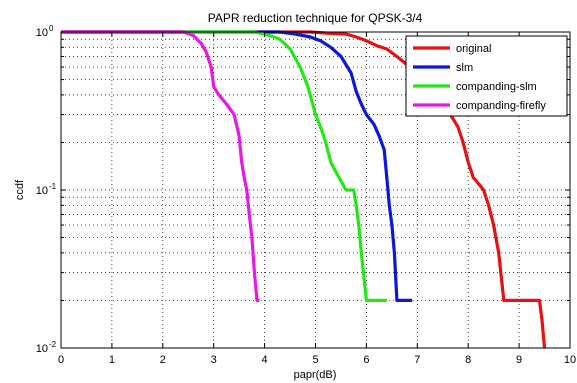 This screenshot has width=577, height=383. Describe the element at coordinates (51, 28) in the screenshot. I see `y-tick-label-exponent: 0` at that location.